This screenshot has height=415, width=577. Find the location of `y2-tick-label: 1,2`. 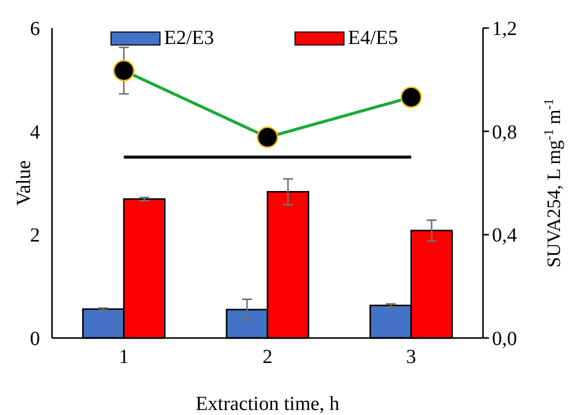

y2-tick-label: 1,2 is located at coordinates (504, 29).